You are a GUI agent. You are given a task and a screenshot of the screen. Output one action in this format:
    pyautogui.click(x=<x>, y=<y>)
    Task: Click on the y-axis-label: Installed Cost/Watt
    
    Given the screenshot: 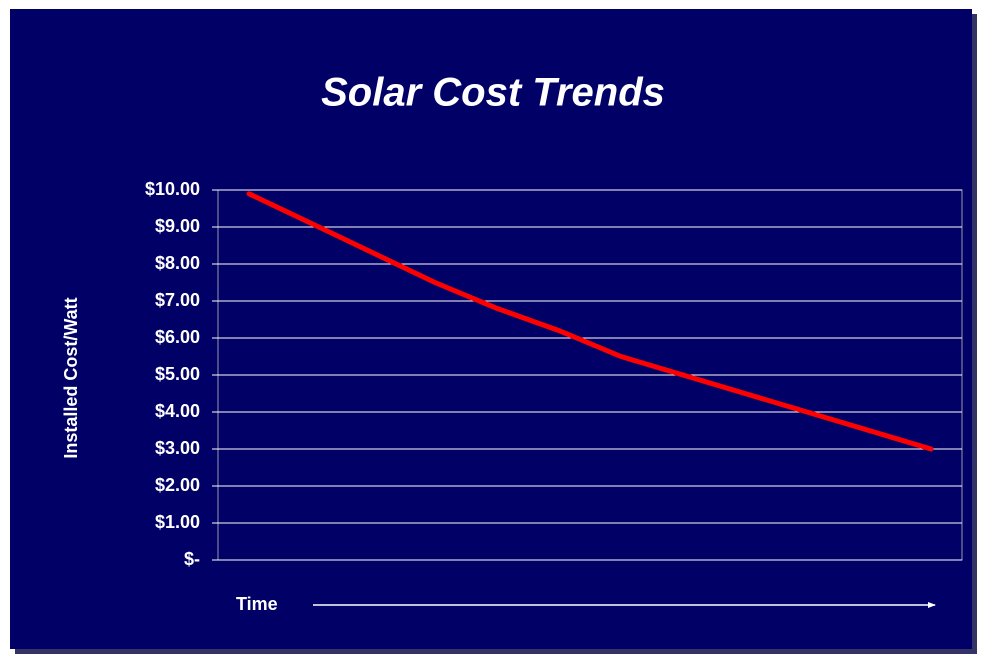 What is the action you would take?
    pyautogui.click(x=71, y=377)
    